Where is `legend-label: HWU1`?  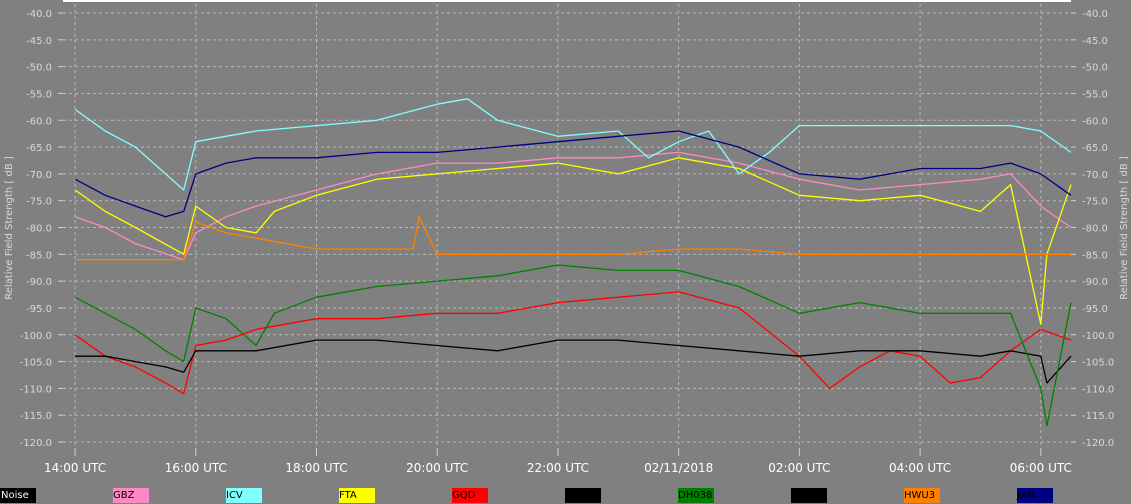
legend-label: HWU1 is located at coordinates (581, 495).